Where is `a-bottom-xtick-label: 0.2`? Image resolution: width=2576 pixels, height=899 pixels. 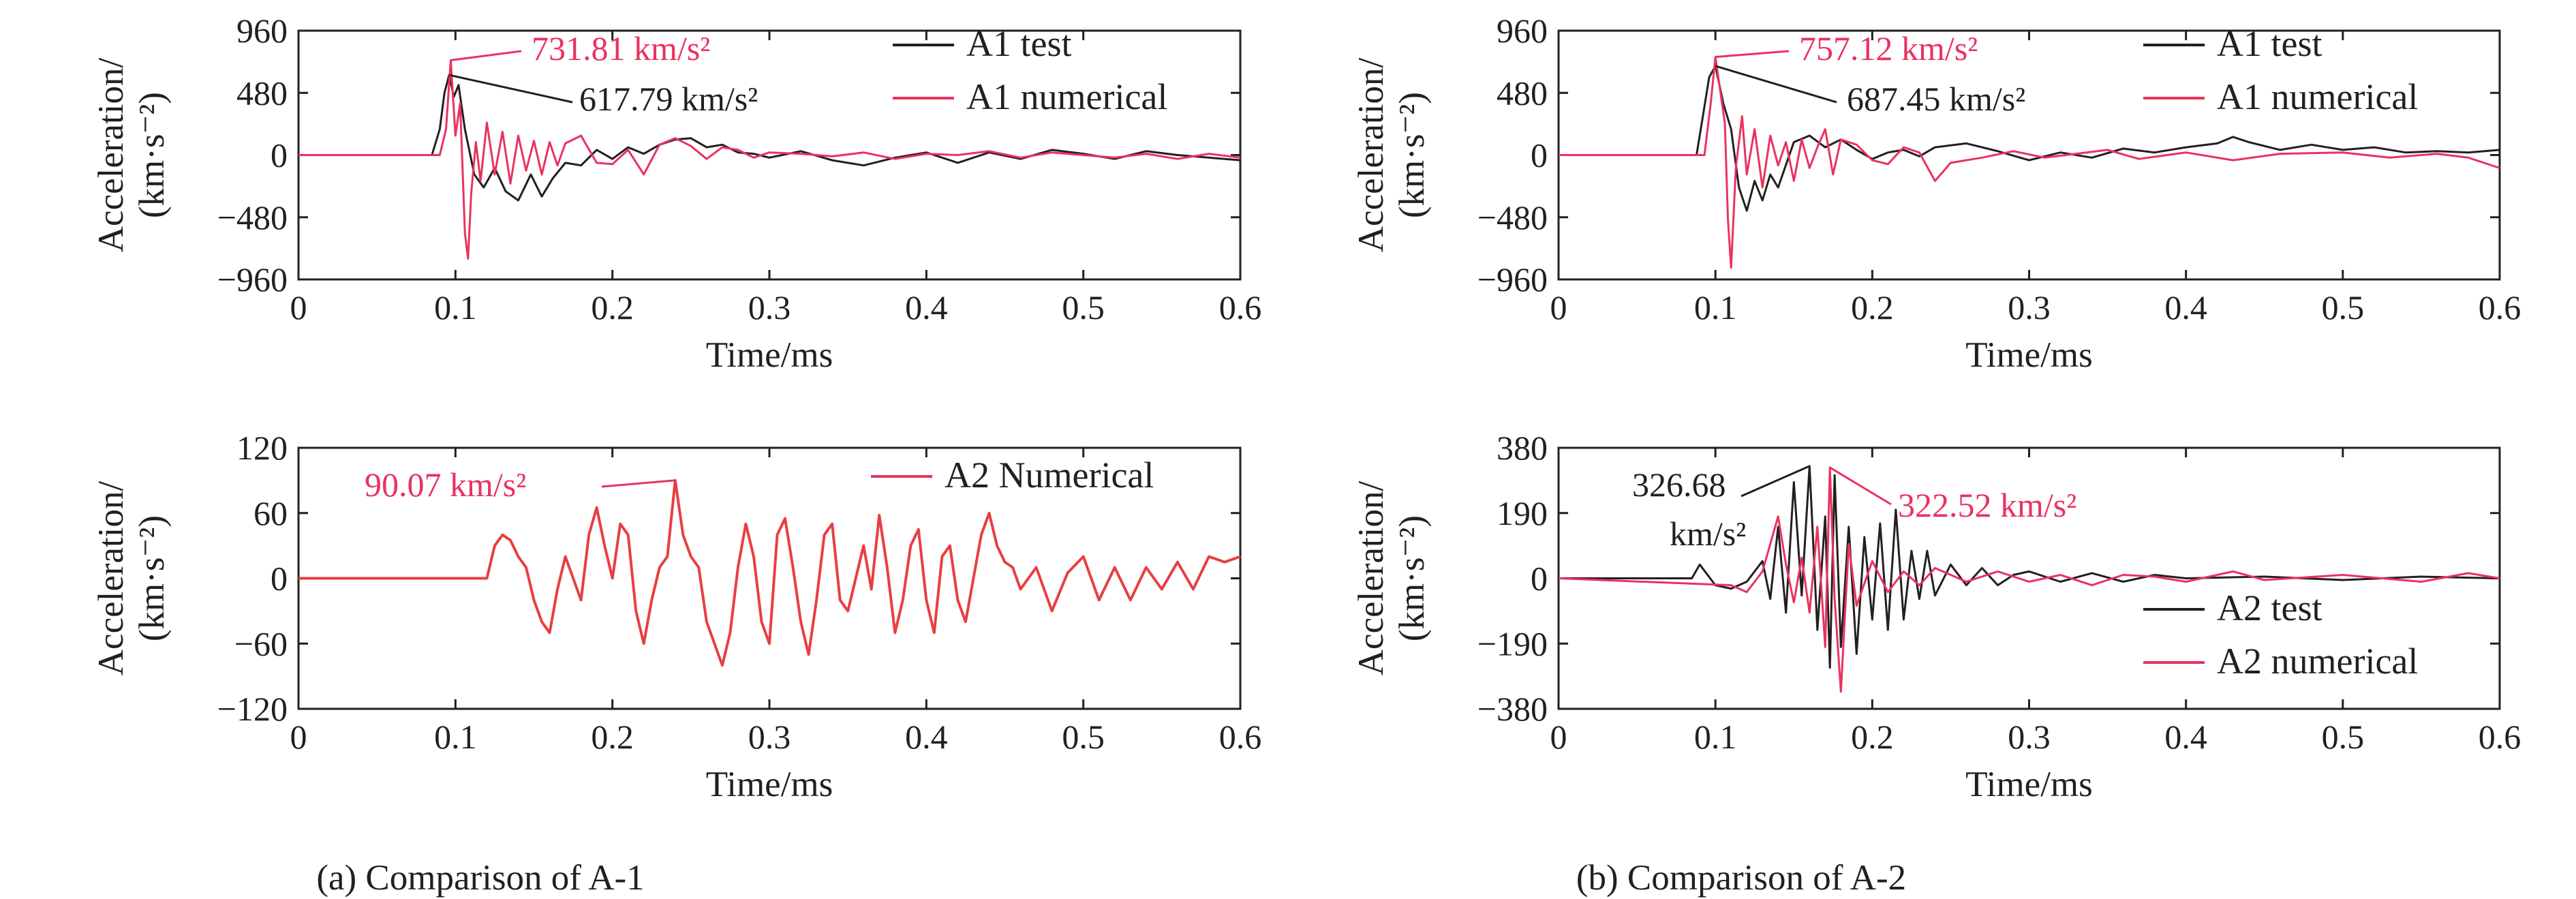 a-bottom-xtick-label: 0.2 is located at coordinates (612, 737).